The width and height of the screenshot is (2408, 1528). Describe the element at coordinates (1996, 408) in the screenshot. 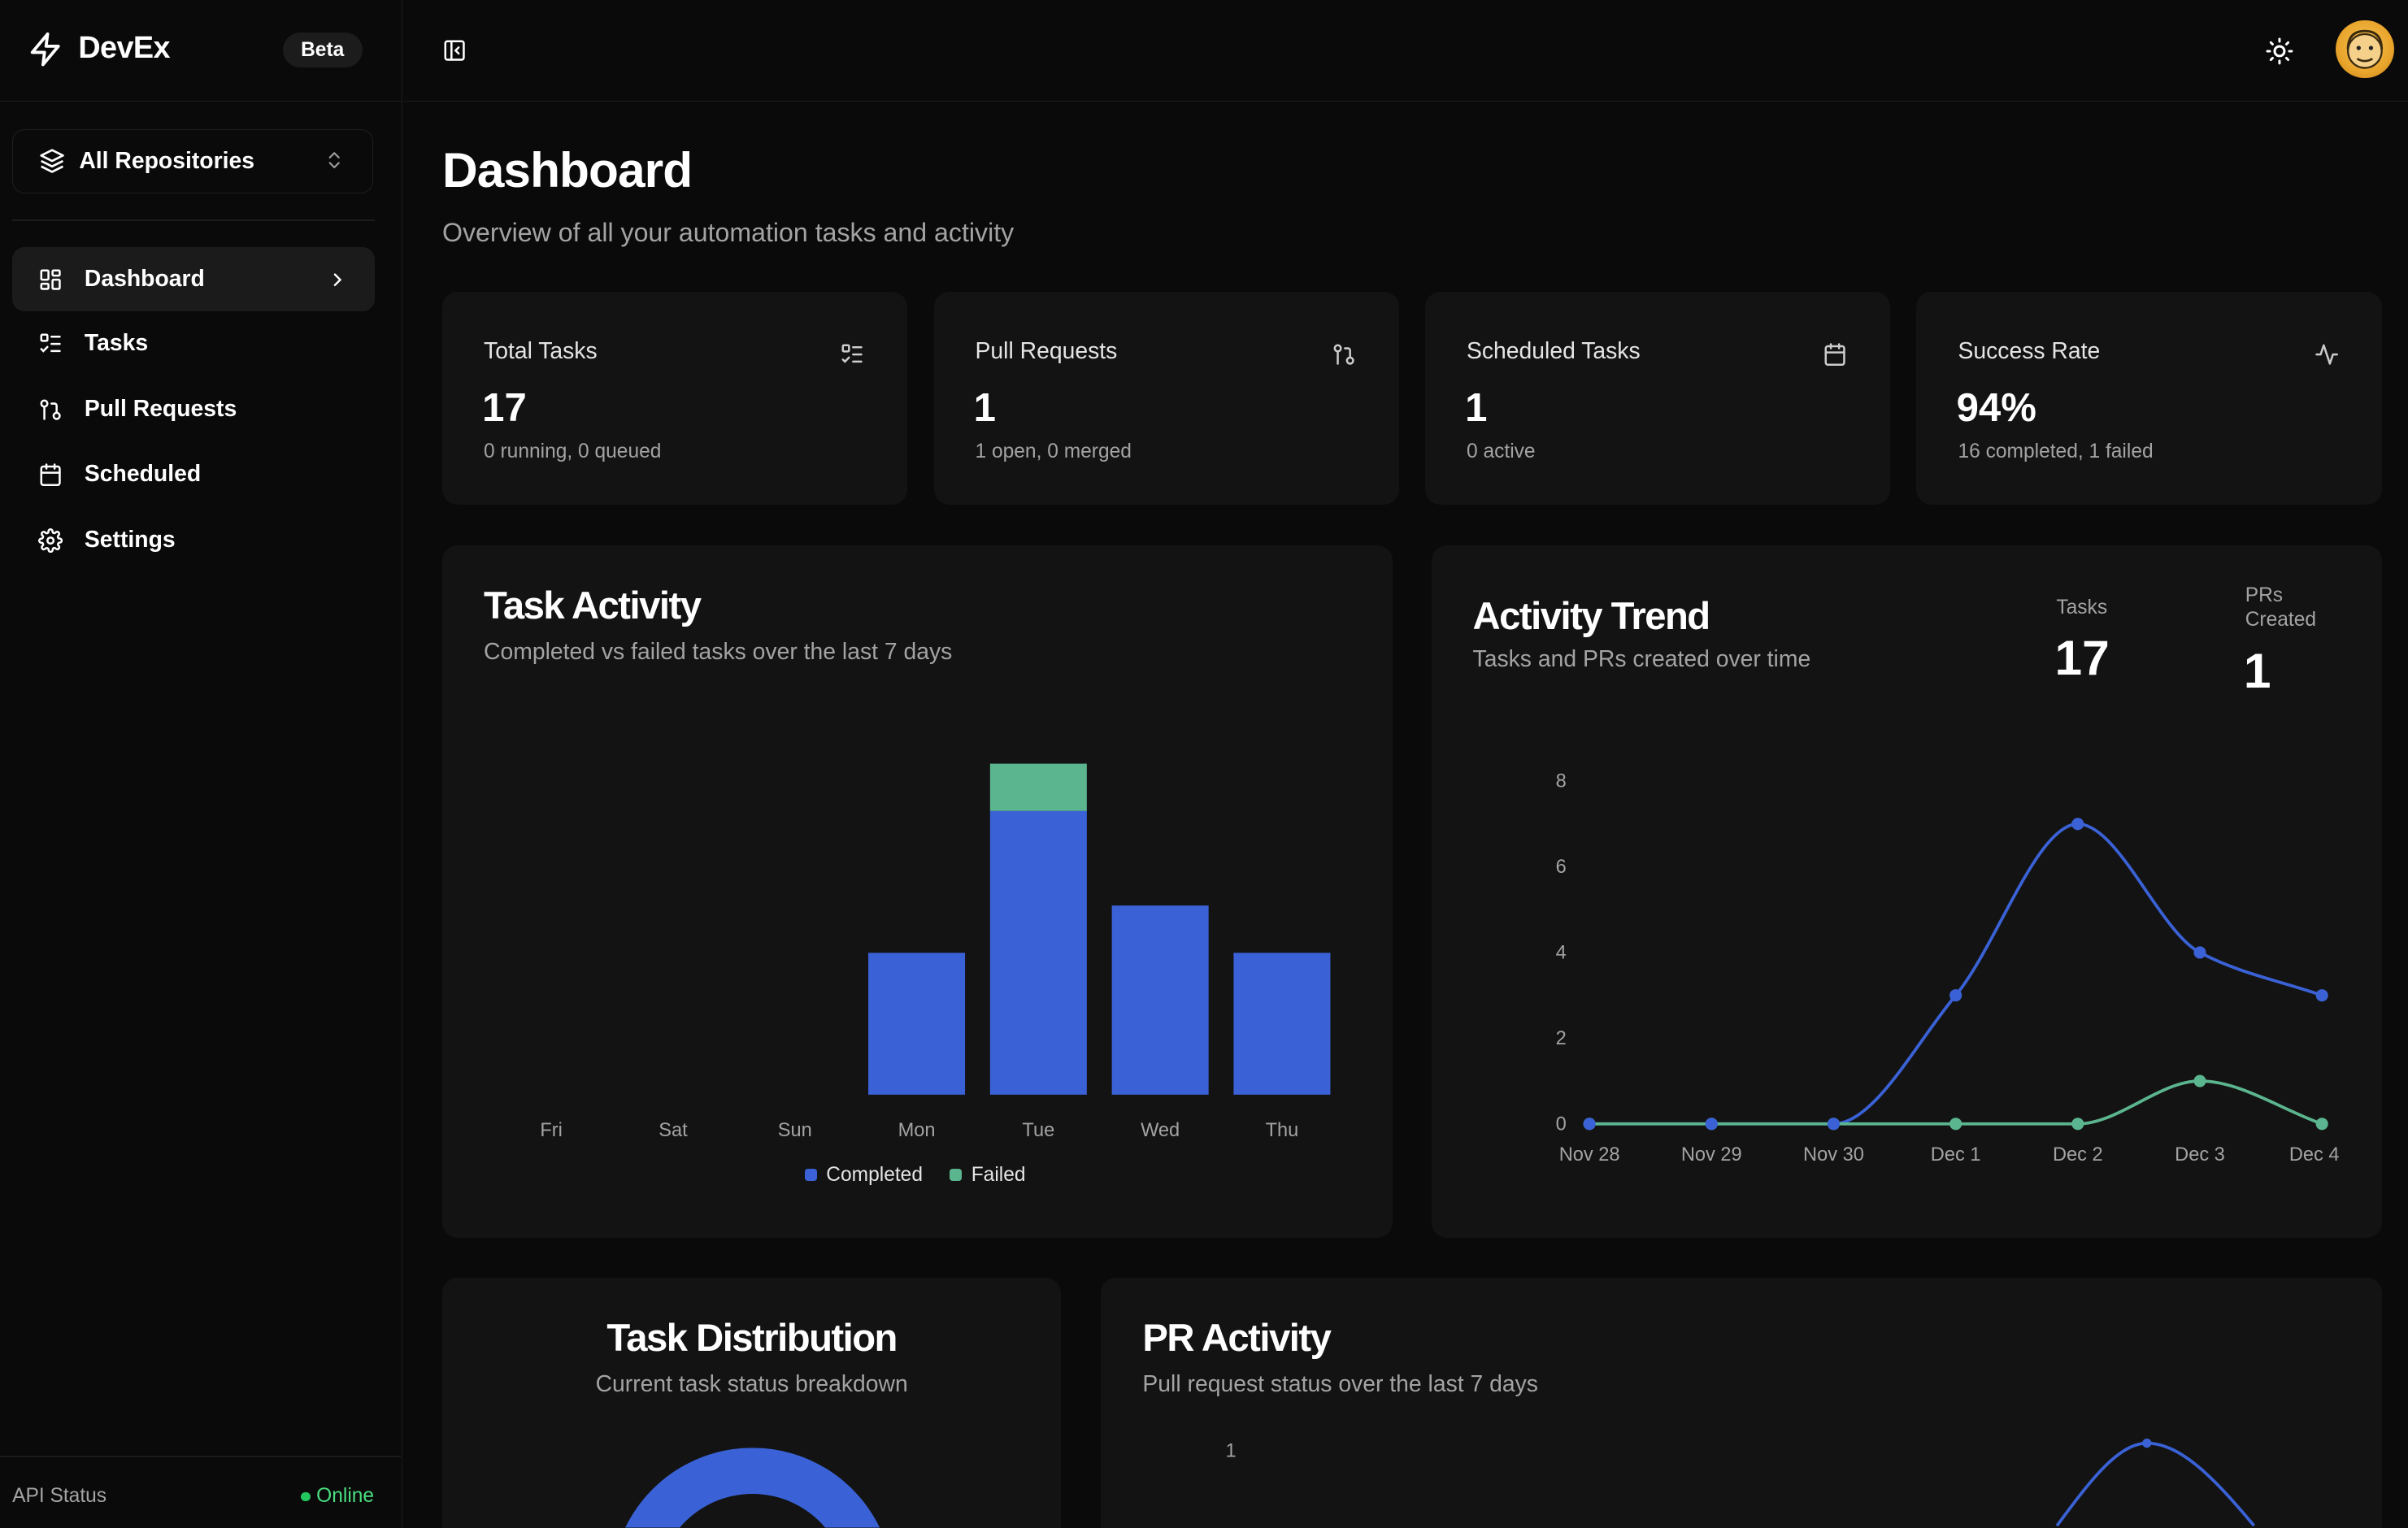

I see `stat-value: 94%` at that location.